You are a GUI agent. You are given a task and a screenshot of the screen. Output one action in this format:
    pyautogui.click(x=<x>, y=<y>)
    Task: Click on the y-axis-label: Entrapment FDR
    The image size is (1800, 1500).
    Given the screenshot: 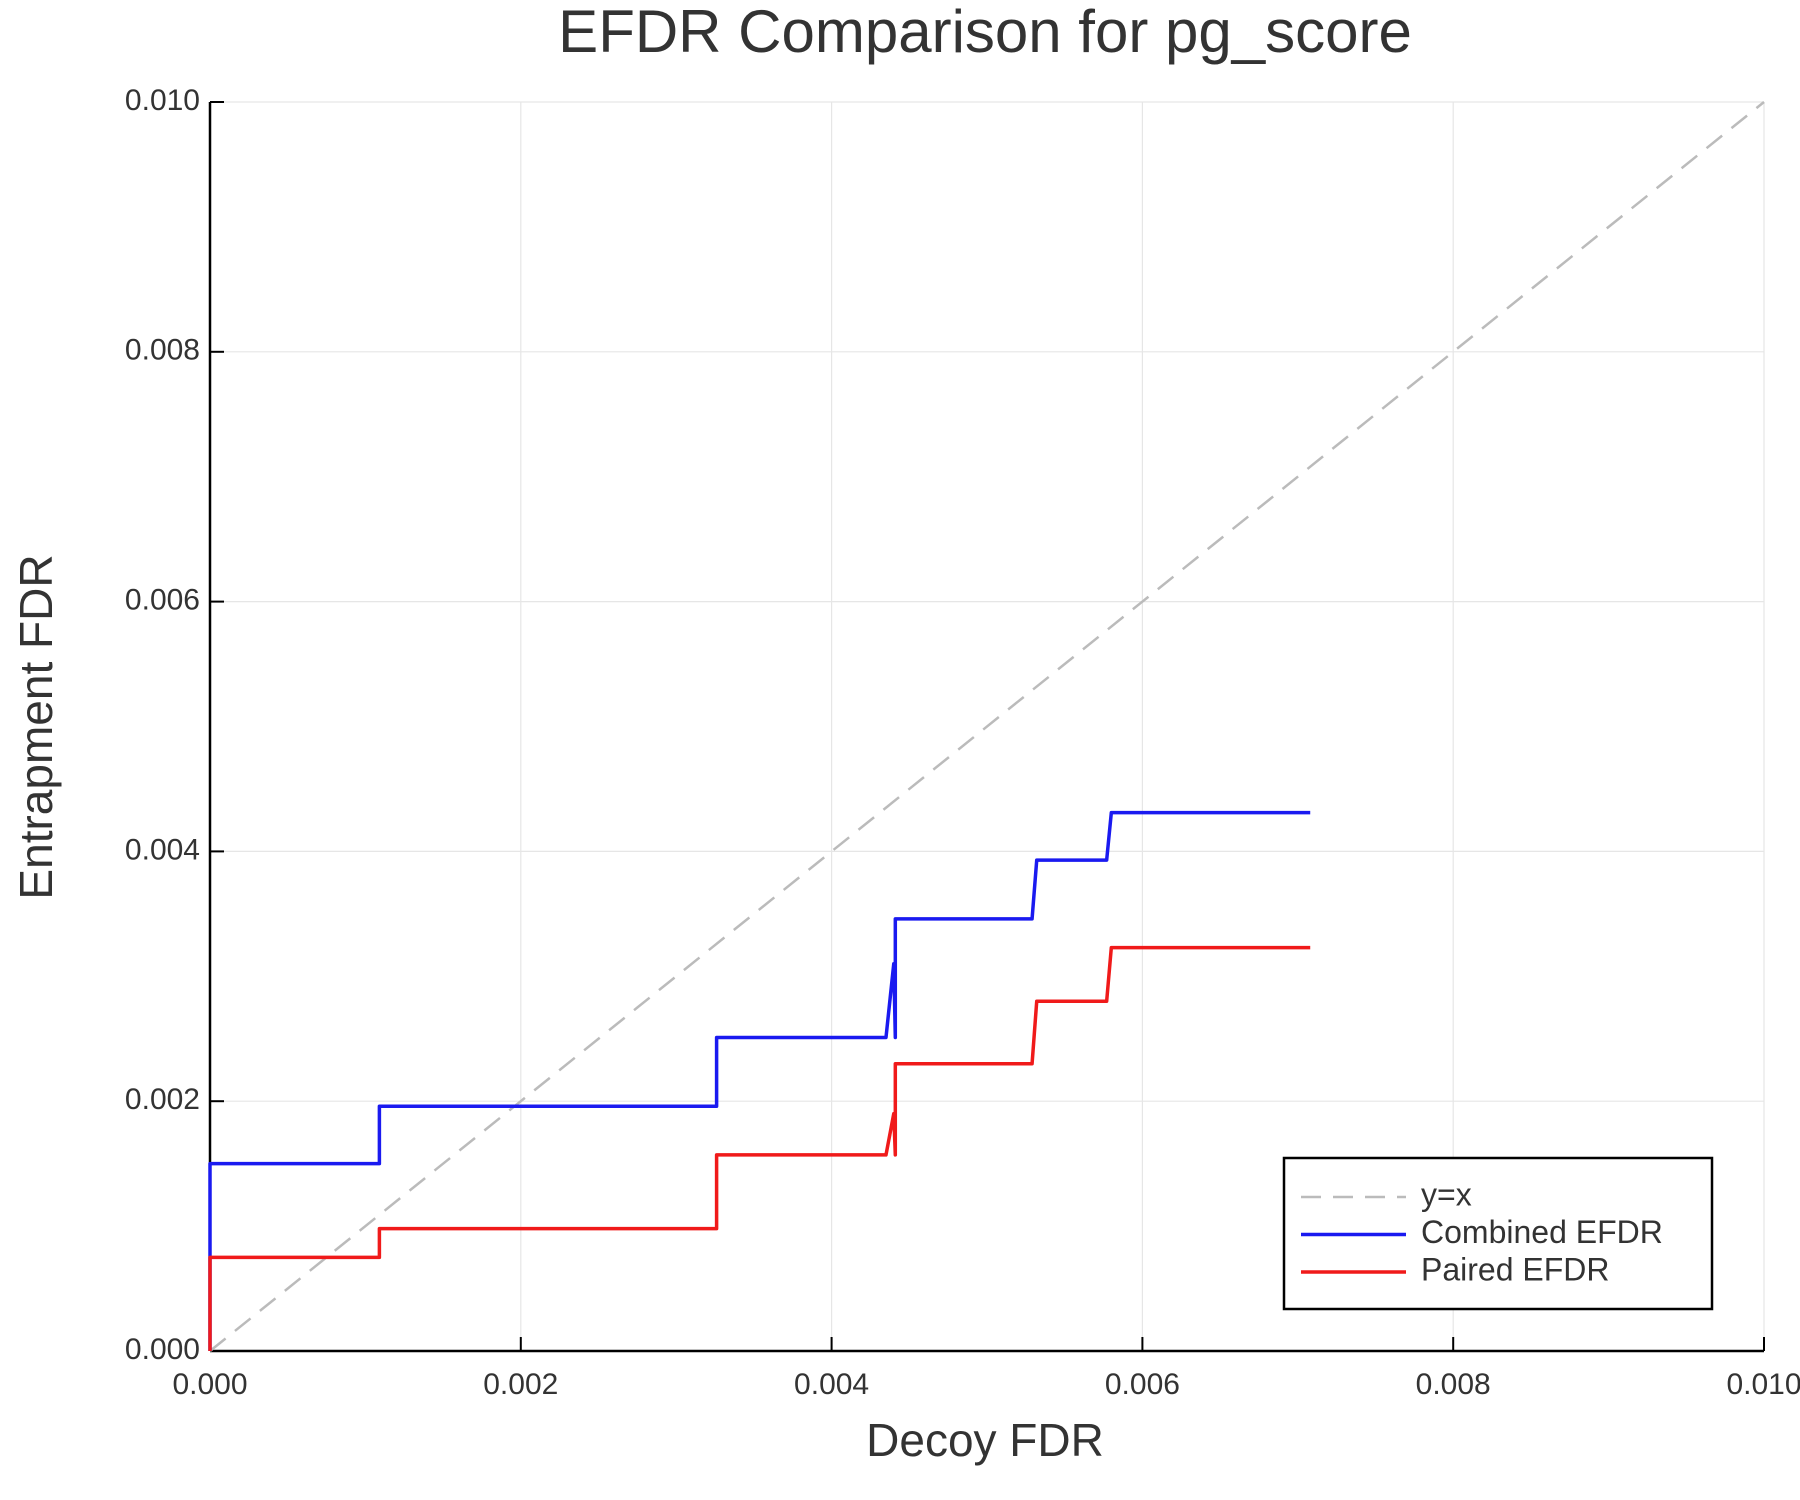 What is the action you would take?
    pyautogui.click(x=36, y=726)
    